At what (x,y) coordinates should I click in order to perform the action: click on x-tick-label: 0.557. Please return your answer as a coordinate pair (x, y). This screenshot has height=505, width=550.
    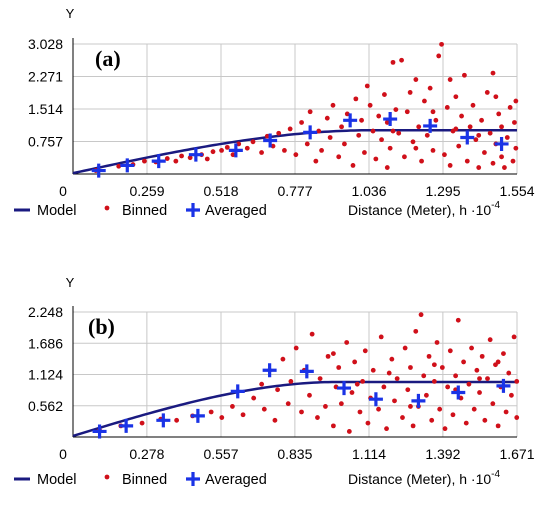
    Looking at the image, I should click on (220, 454).